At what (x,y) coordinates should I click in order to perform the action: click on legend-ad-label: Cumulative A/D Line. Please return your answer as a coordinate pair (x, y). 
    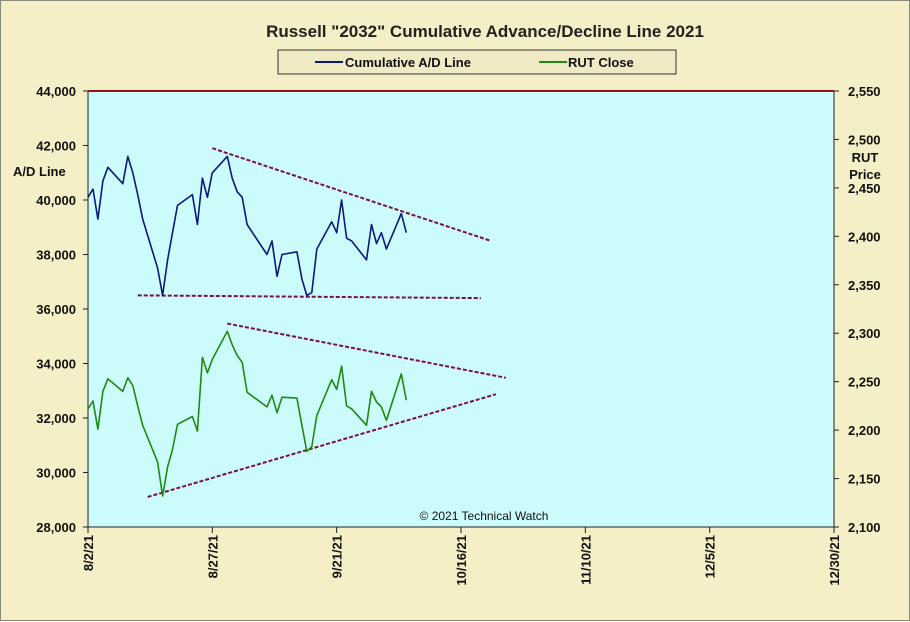
    Looking at the image, I should click on (408, 62).